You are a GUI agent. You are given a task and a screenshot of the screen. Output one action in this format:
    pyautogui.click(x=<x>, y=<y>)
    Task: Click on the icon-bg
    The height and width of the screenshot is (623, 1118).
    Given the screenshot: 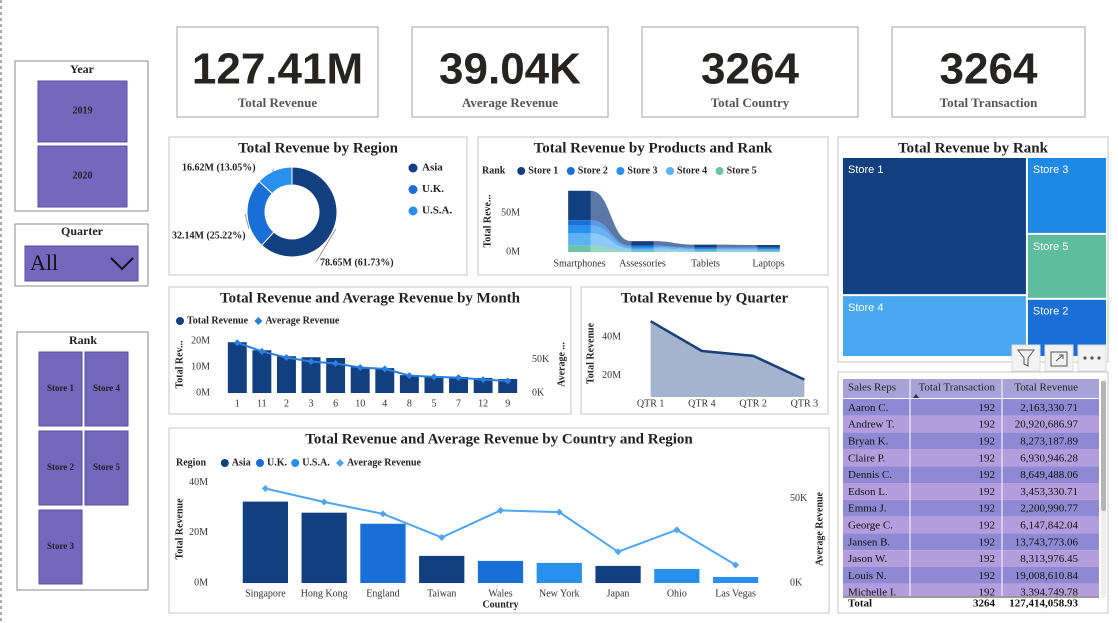 What is the action you would take?
    pyautogui.click(x=1026, y=358)
    